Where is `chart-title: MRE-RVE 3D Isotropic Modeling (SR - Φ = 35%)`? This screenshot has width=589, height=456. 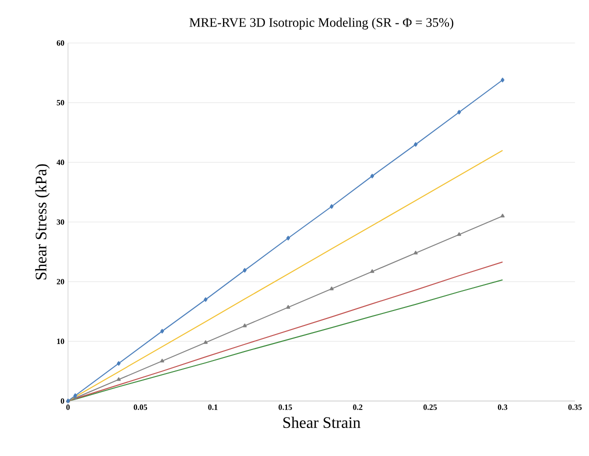 chart-title: MRE-RVE 3D Isotropic Modeling (SR - Φ = 35%) is located at coordinates (322, 24).